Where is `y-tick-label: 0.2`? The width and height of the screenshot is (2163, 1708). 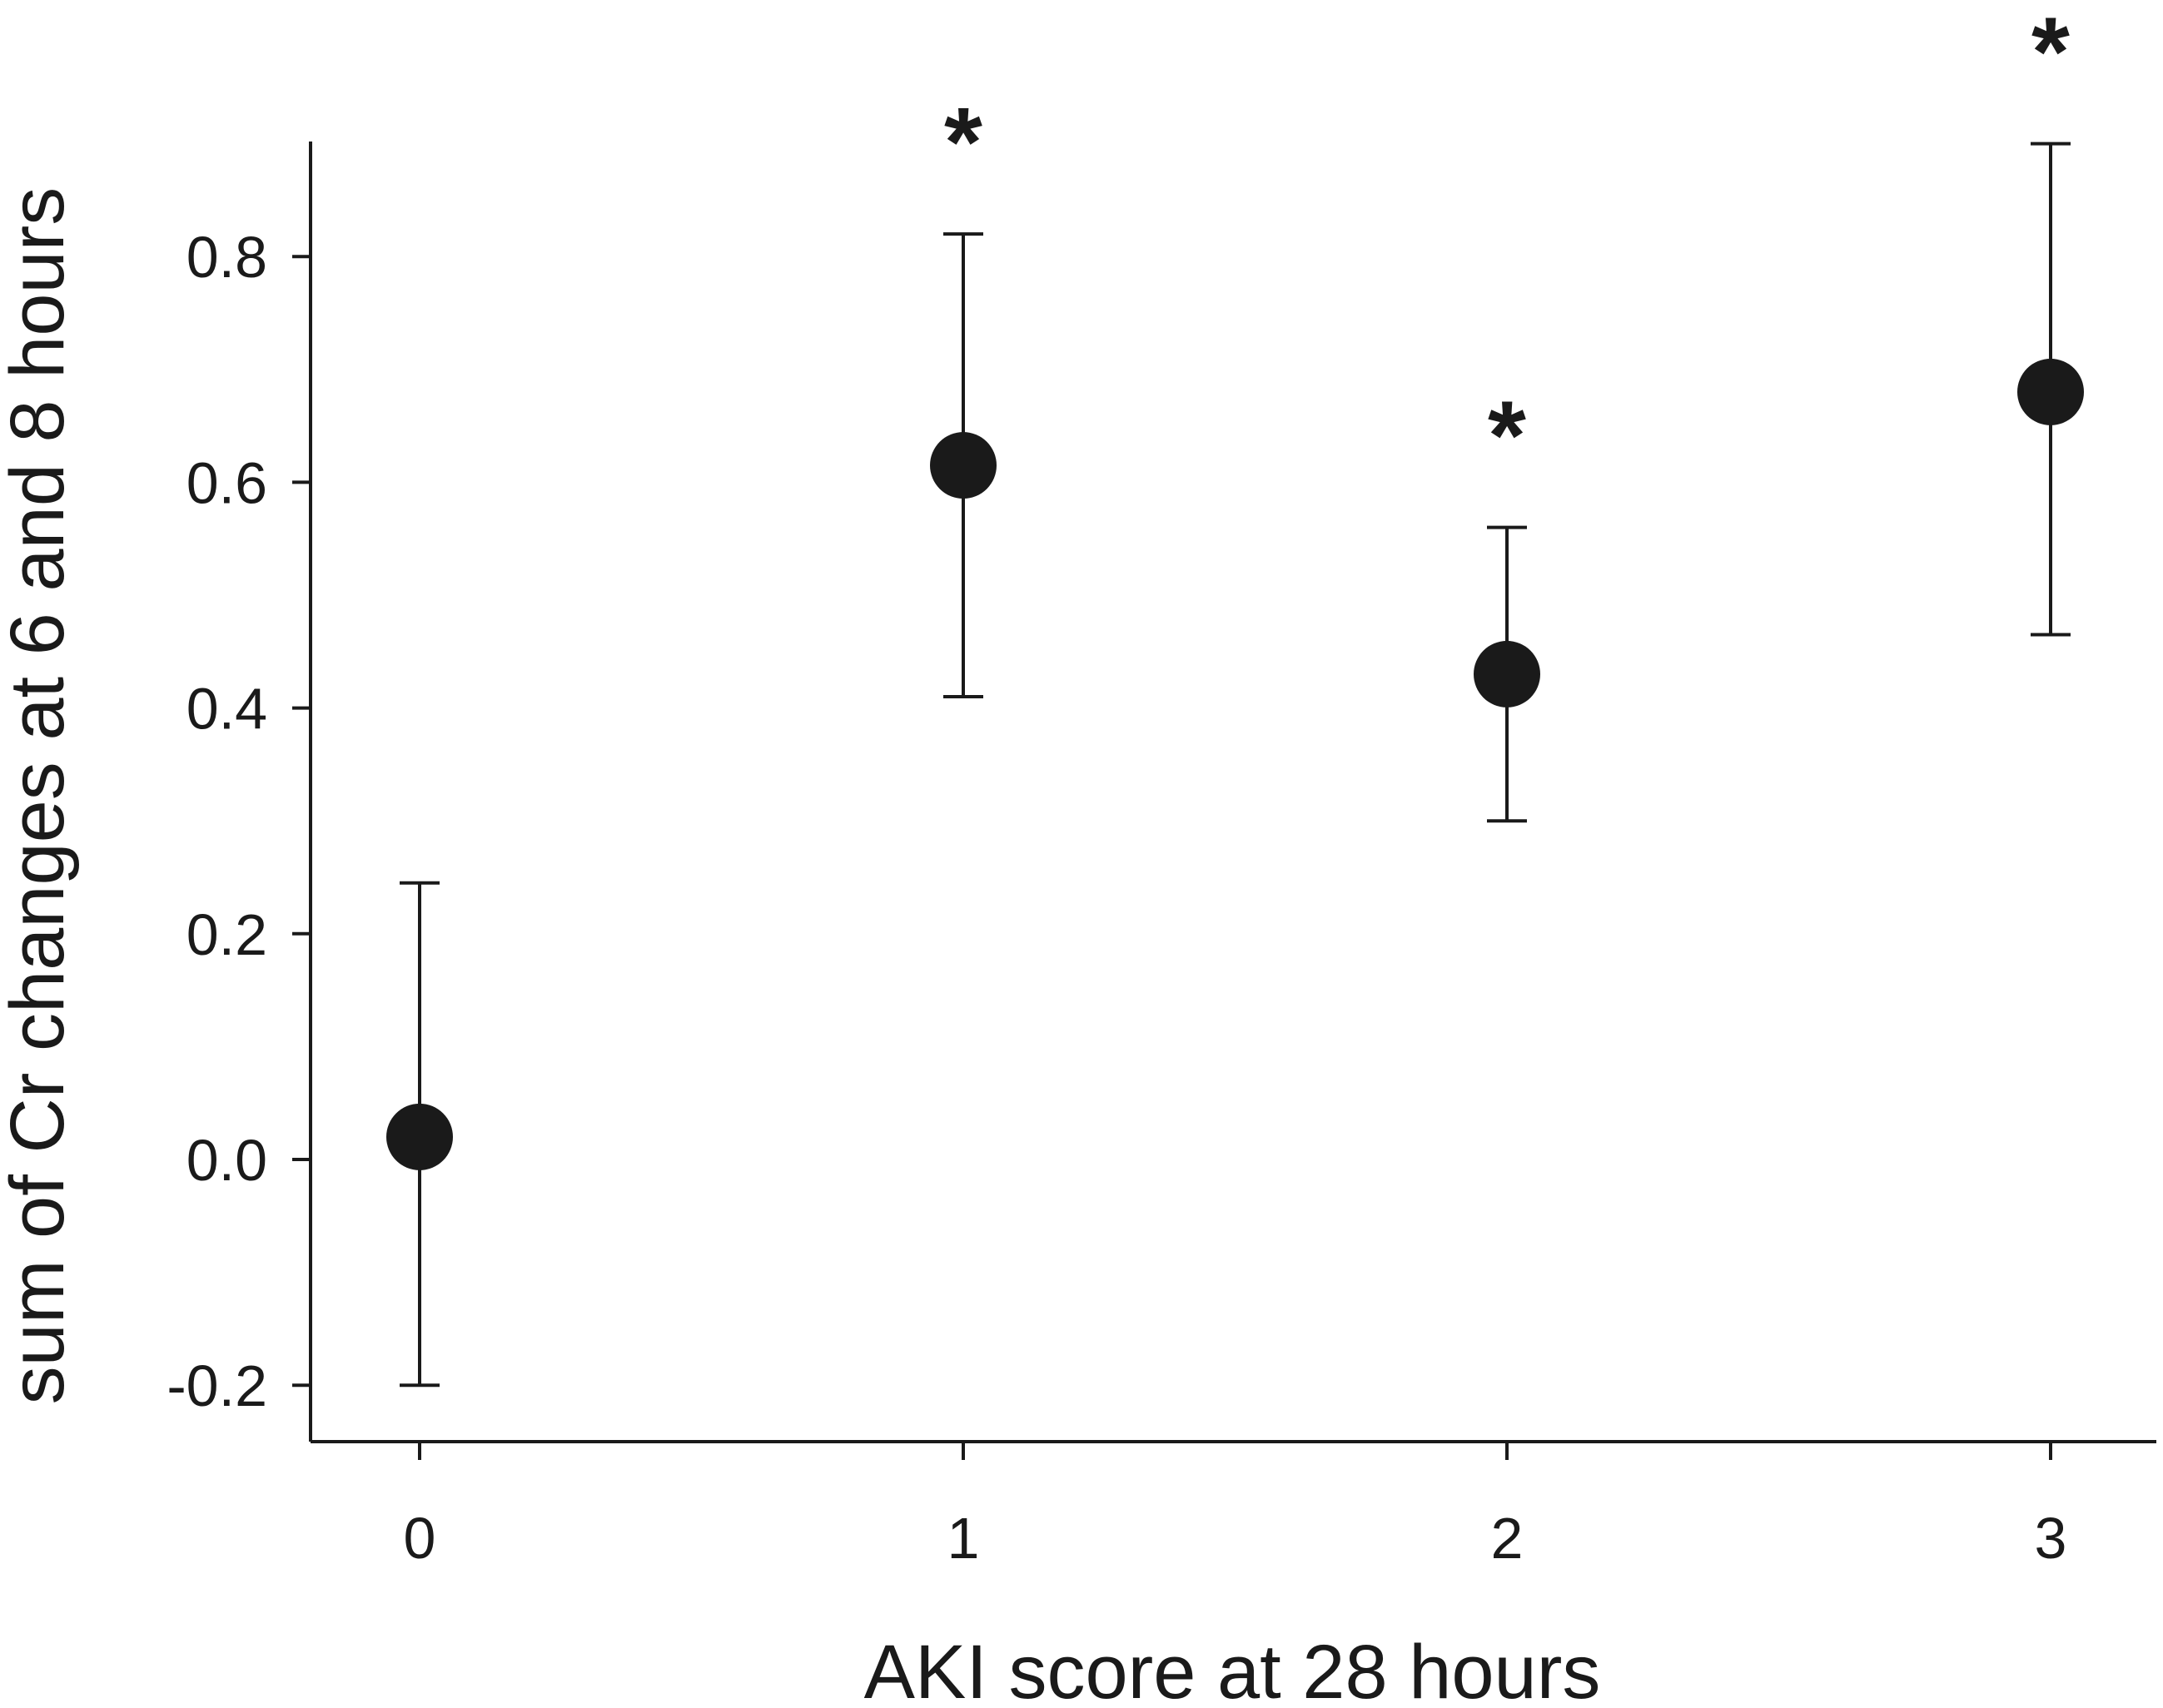
y-tick-label: 0.2 is located at coordinates (226, 934).